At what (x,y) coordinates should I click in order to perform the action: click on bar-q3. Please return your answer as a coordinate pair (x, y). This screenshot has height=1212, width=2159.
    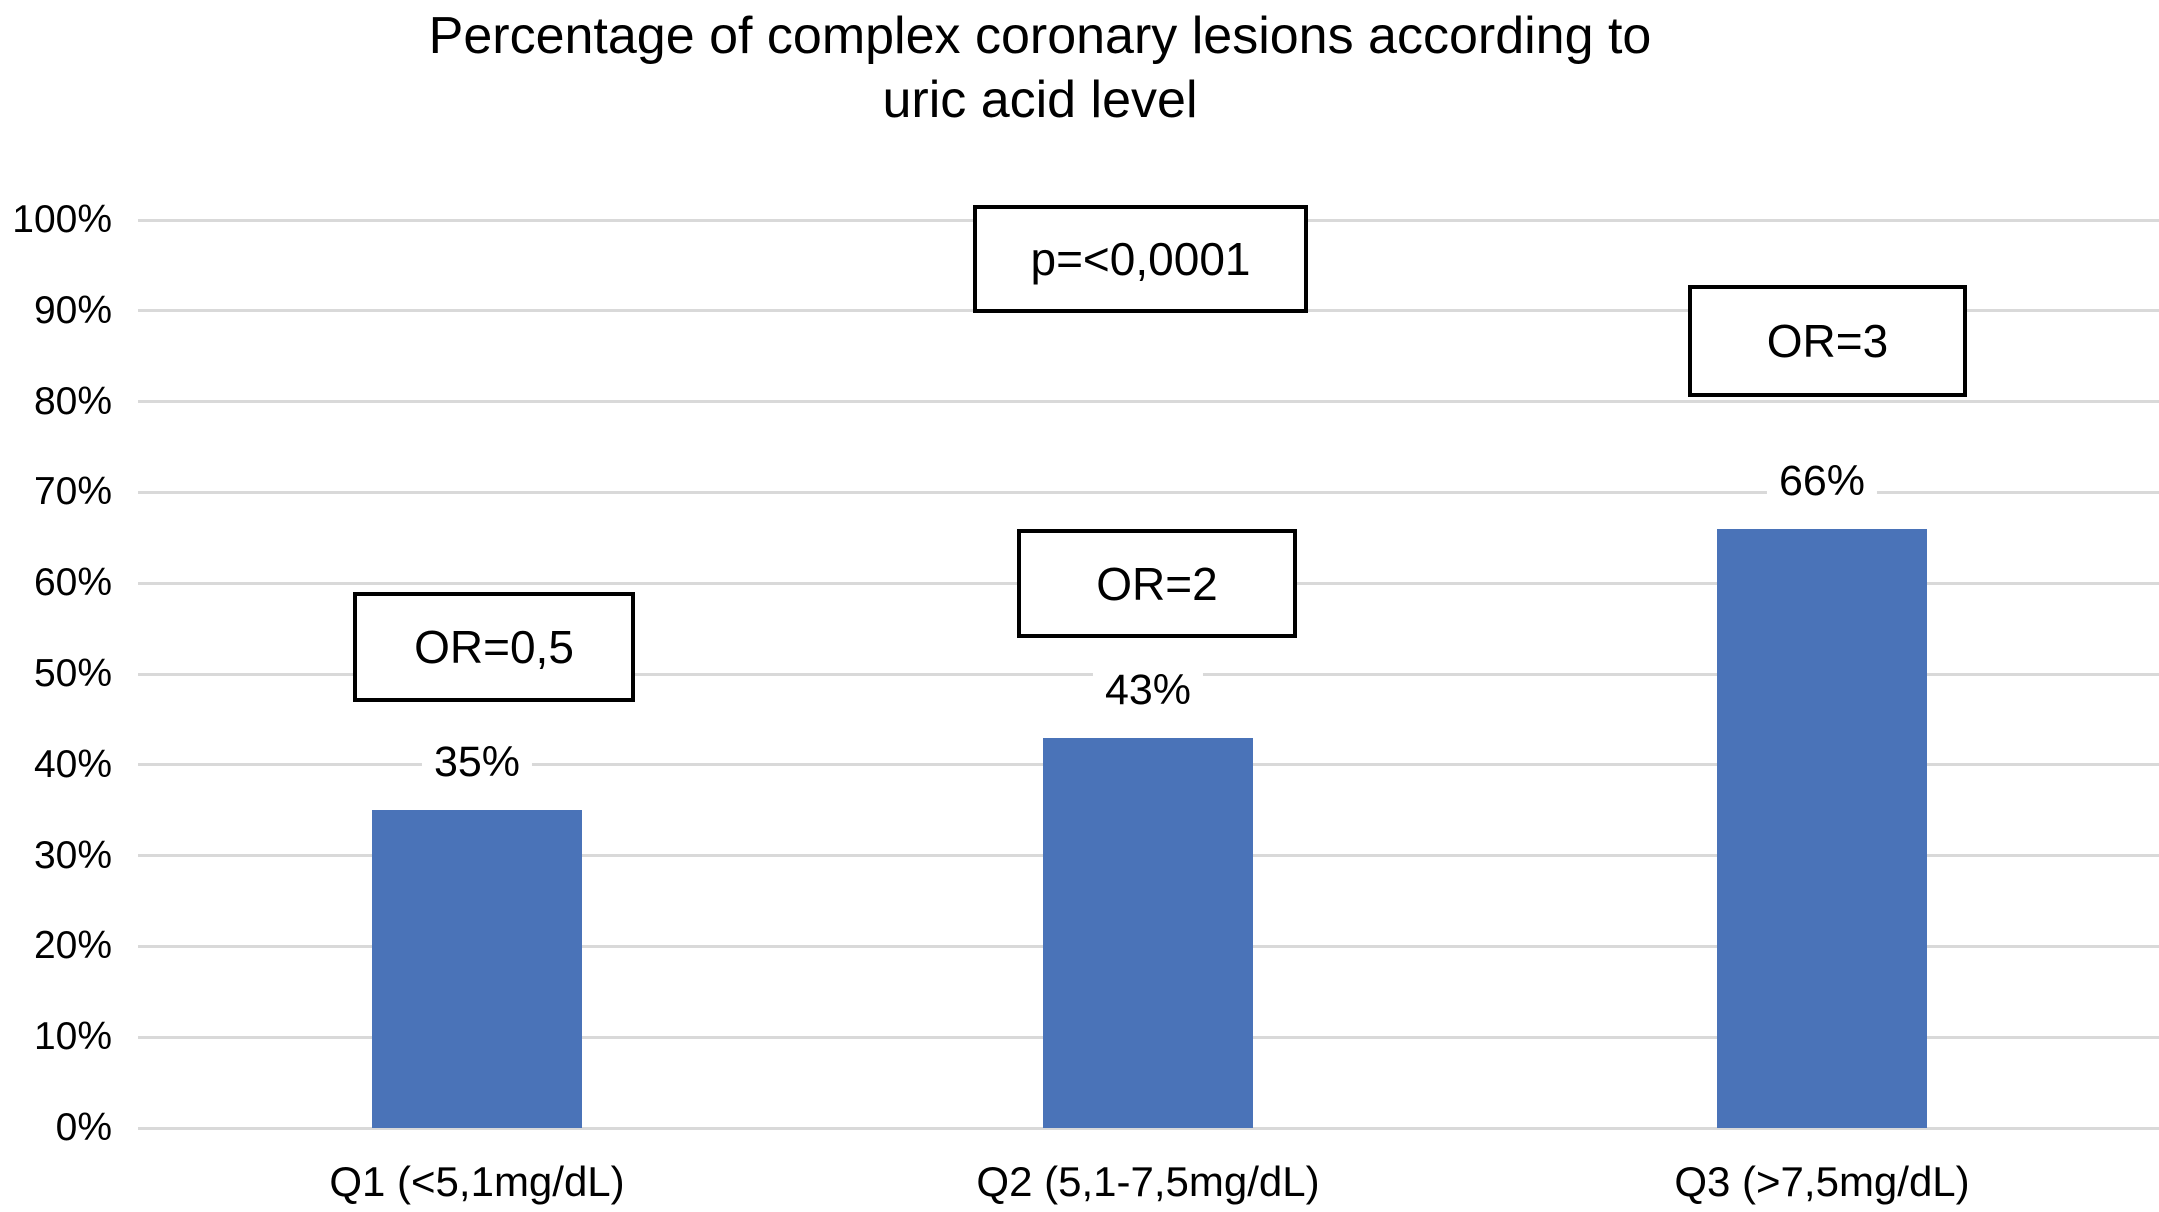
    Looking at the image, I should click on (1822, 828).